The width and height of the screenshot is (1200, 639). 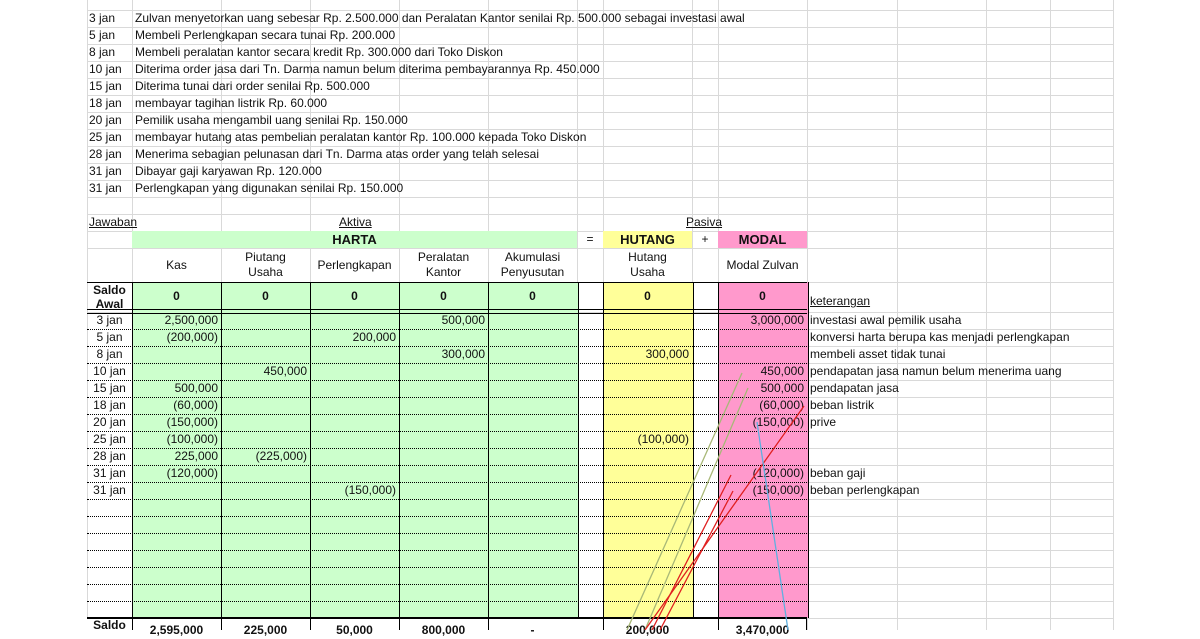 I want to click on pasiva-label: Pasiva, so click(x=704, y=222).